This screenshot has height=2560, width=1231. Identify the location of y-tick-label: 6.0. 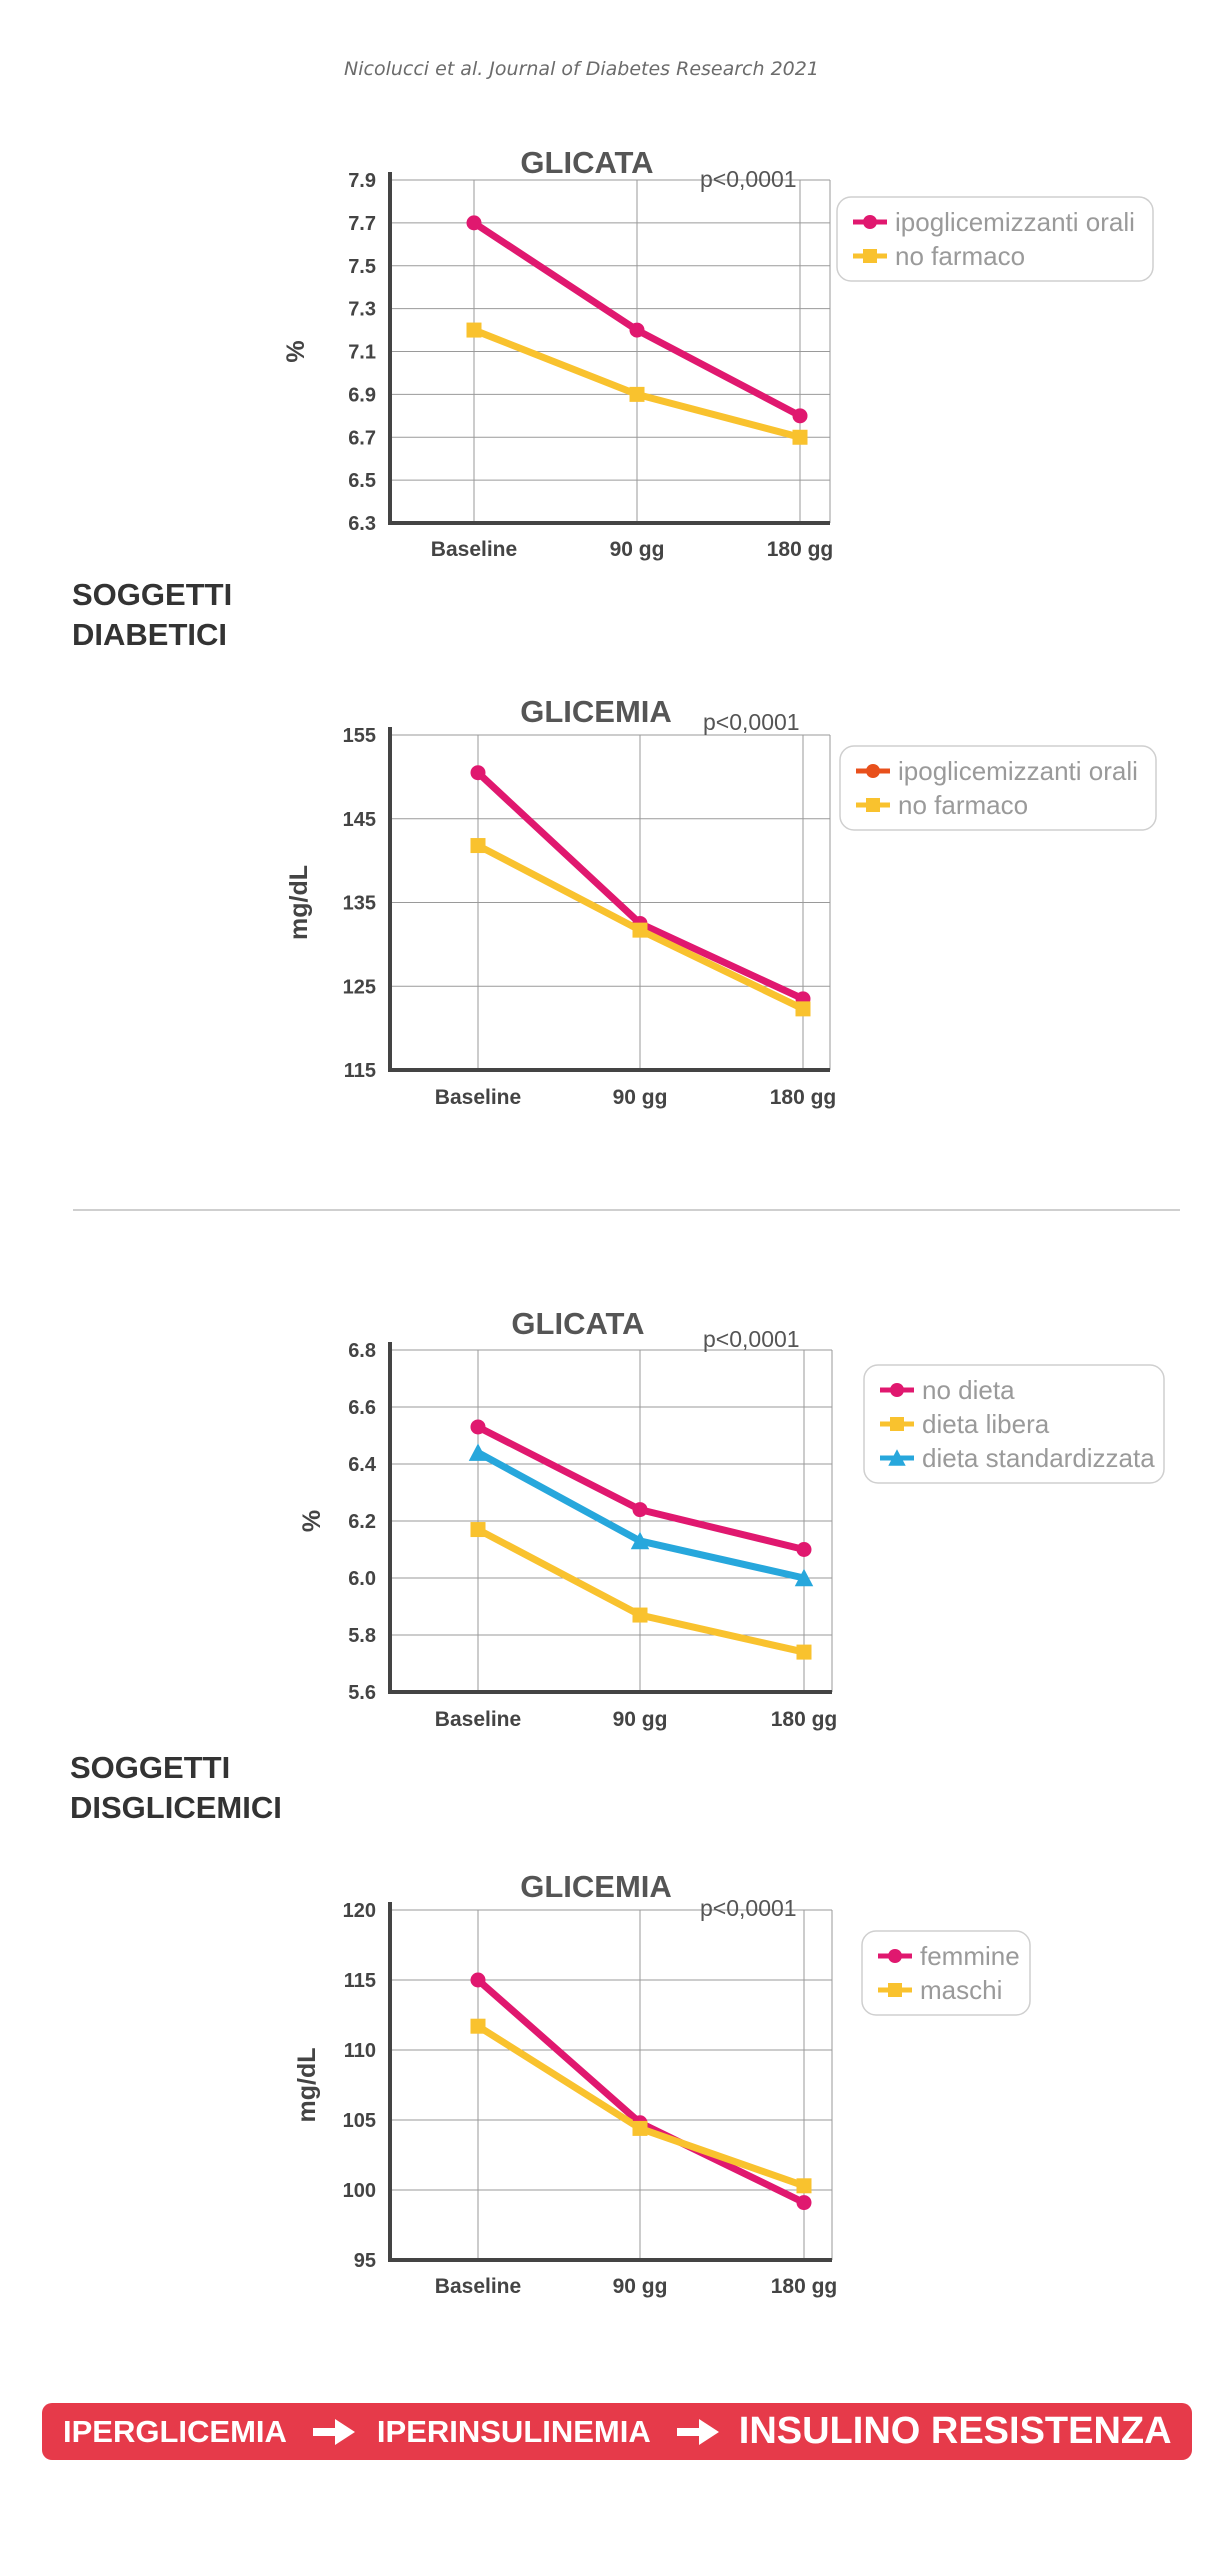
(362, 1579).